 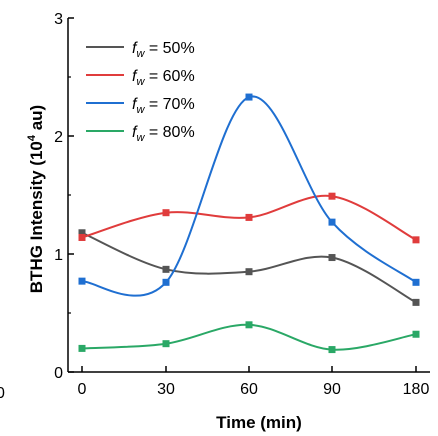 I want to click on stray-edge-label: 0, so click(x=2, y=393).